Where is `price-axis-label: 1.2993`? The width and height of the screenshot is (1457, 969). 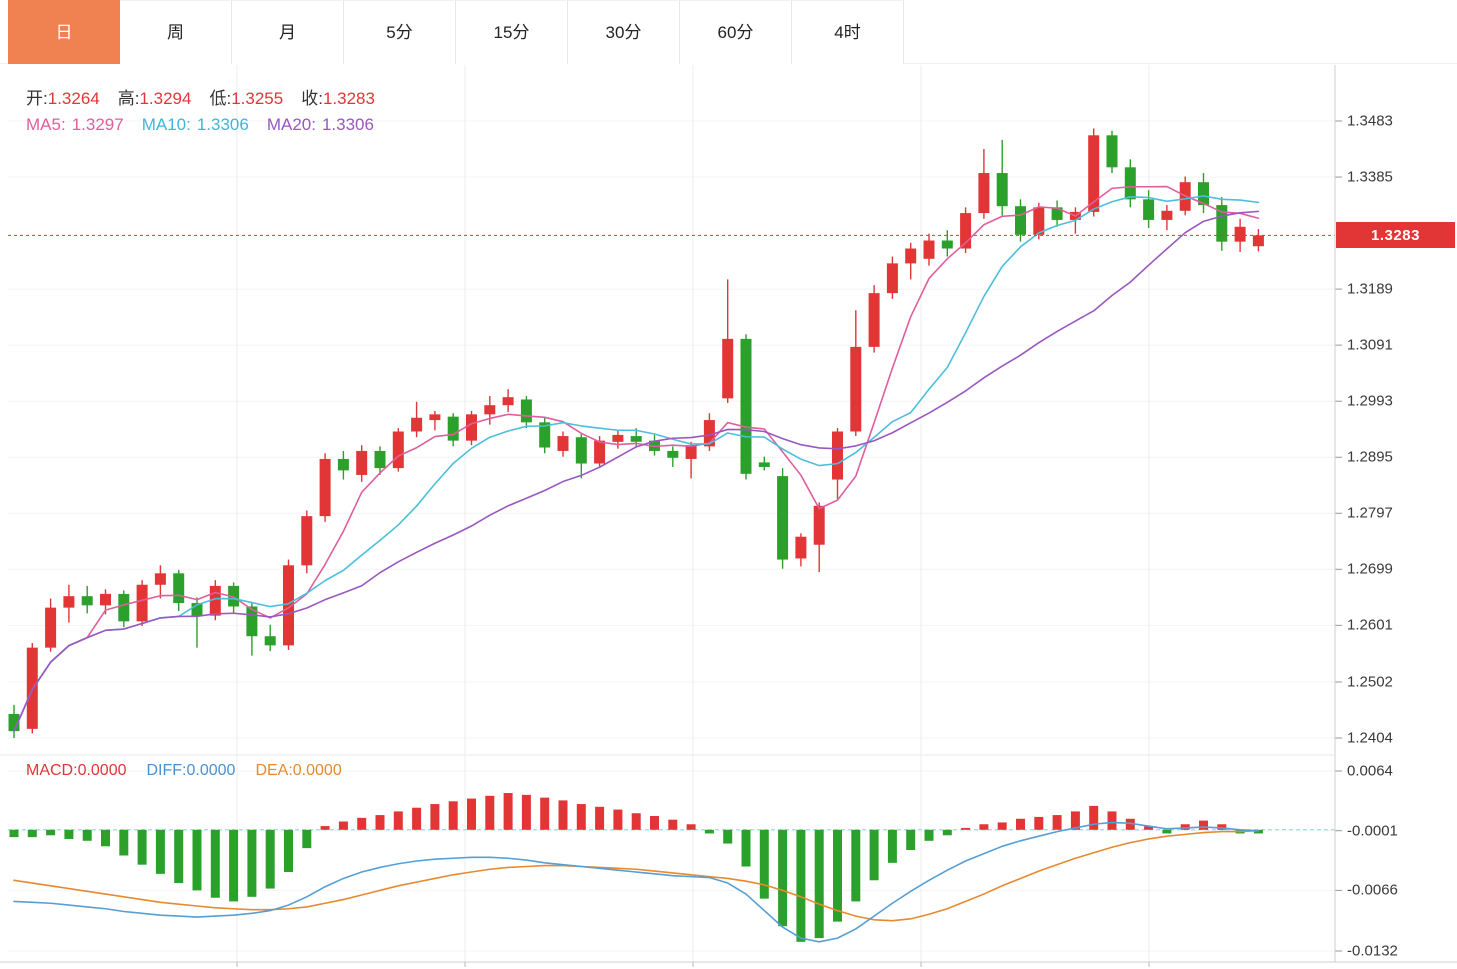 price-axis-label: 1.2993 is located at coordinates (1370, 401).